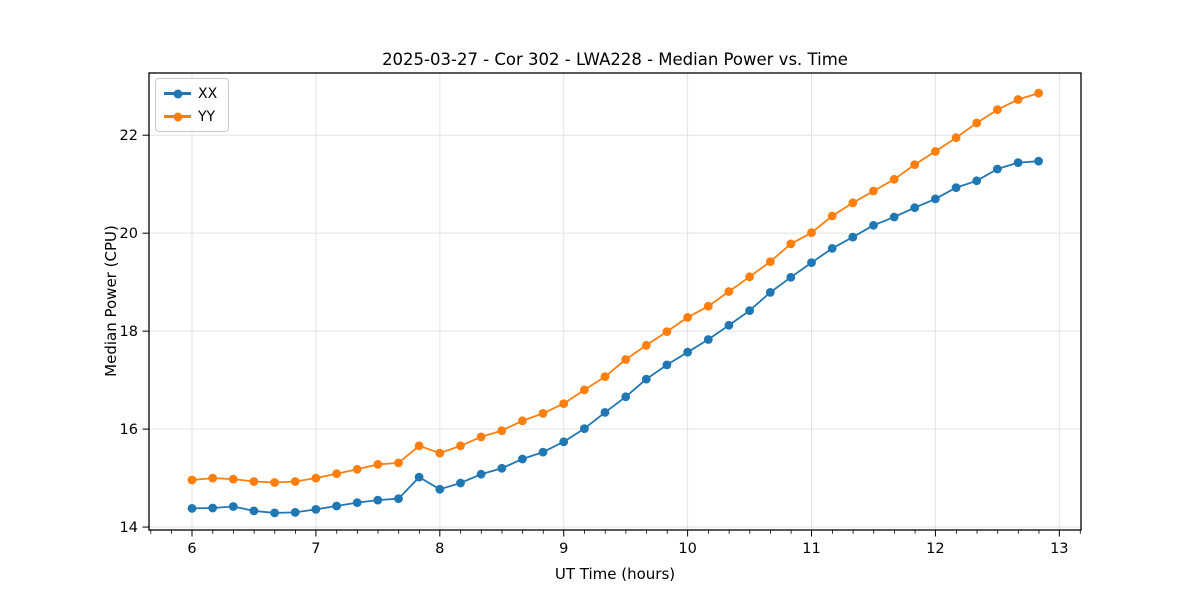 The width and height of the screenshot is (1200, 600). What do you see at coordinates (315, 549) in the screenshot?
I see `x-tick-label: 7` at bounding box center [315, 549].